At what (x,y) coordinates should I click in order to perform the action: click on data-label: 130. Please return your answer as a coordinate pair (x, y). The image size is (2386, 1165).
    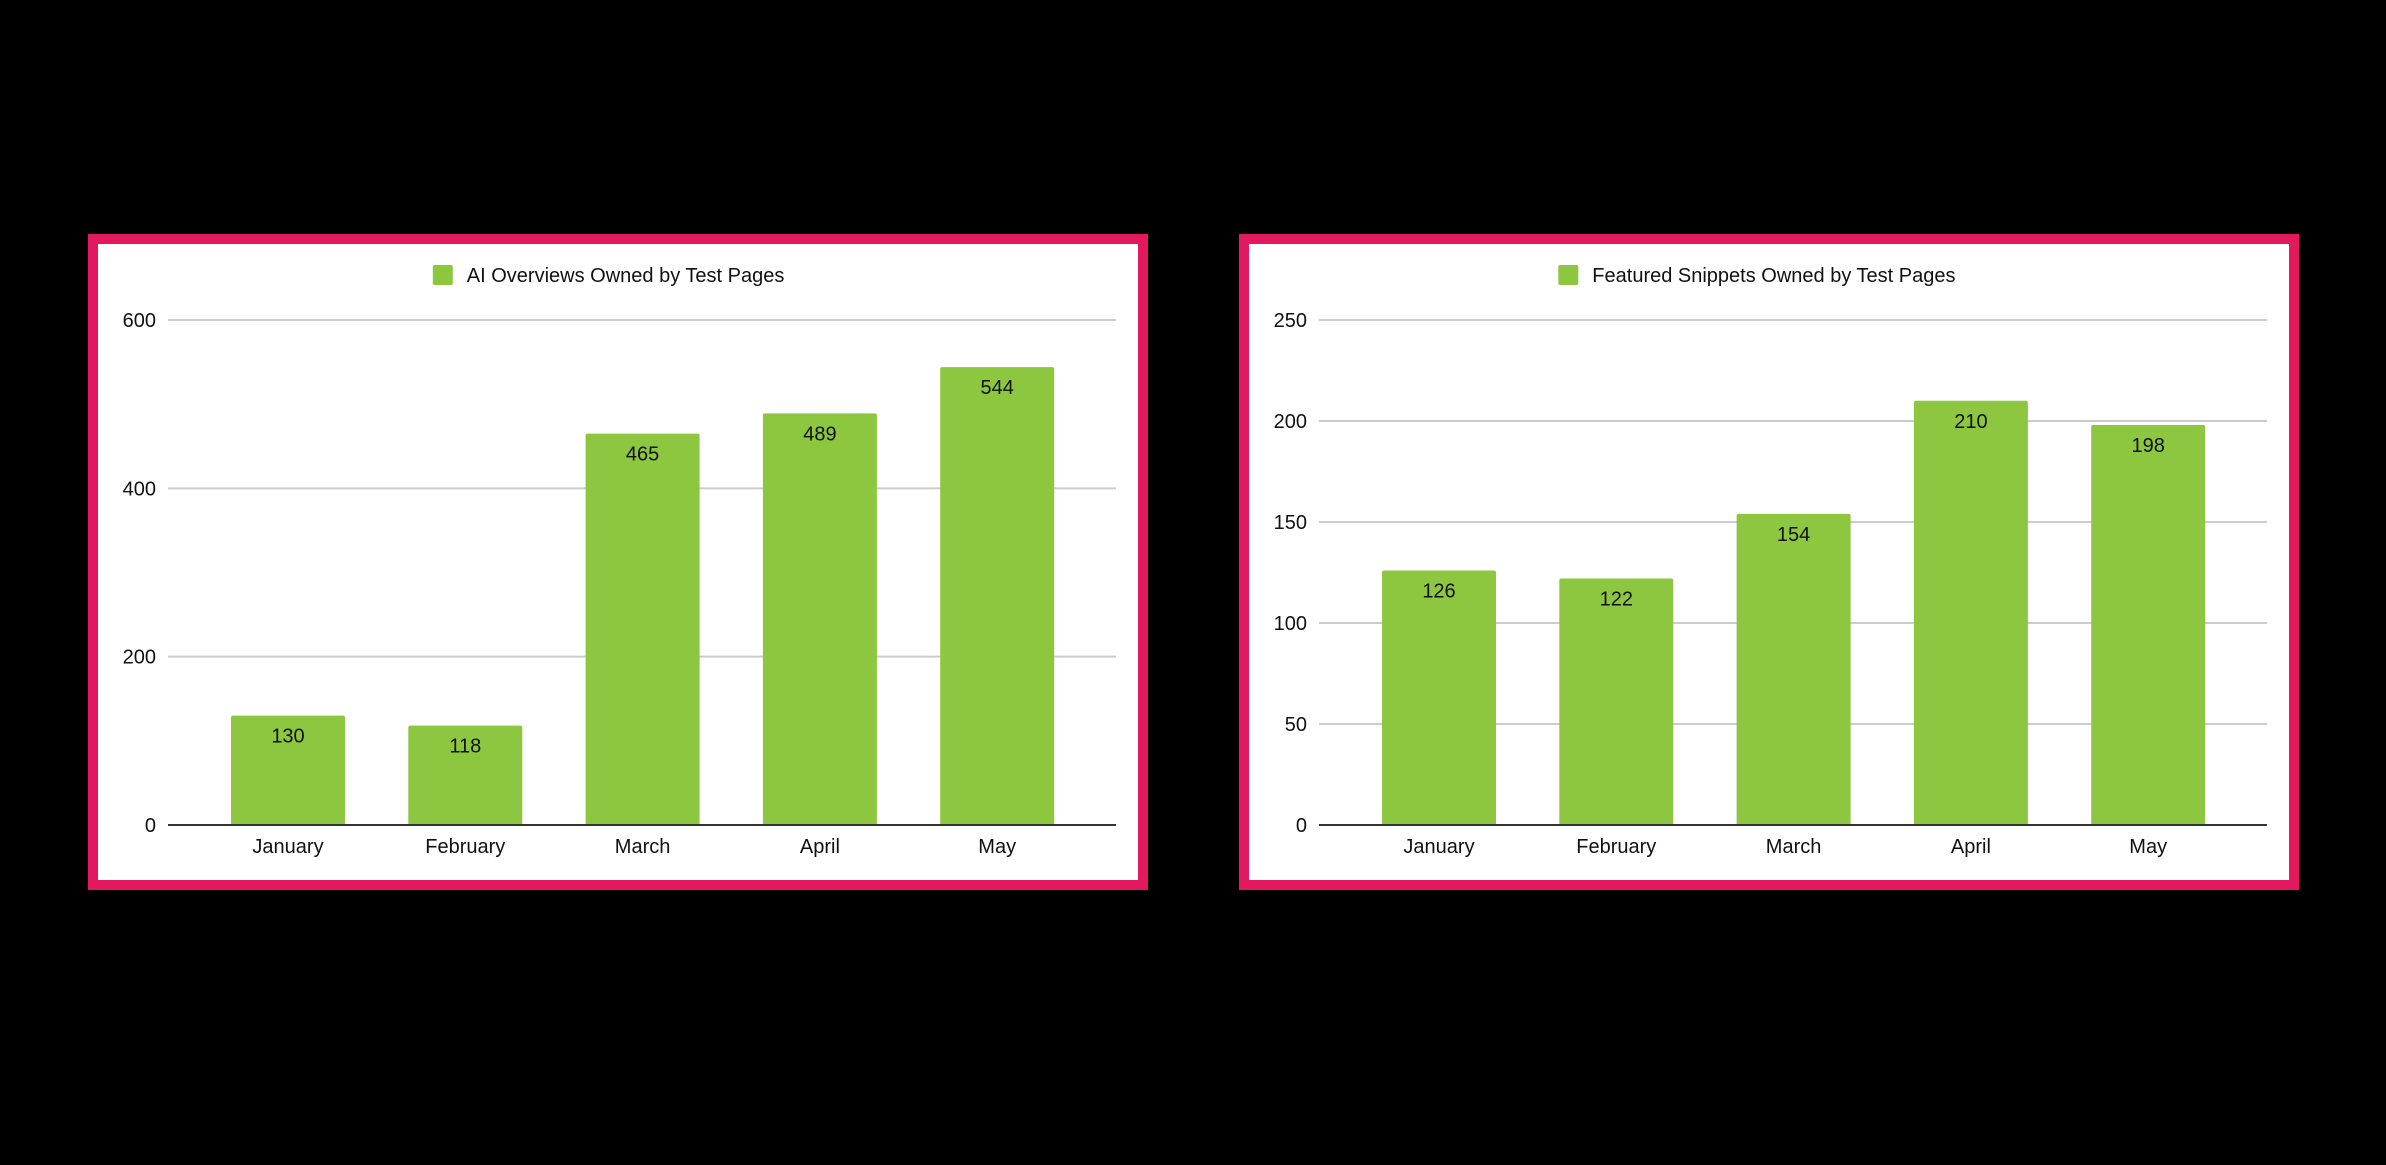
    Looking at the image, I should click on (287, 737).